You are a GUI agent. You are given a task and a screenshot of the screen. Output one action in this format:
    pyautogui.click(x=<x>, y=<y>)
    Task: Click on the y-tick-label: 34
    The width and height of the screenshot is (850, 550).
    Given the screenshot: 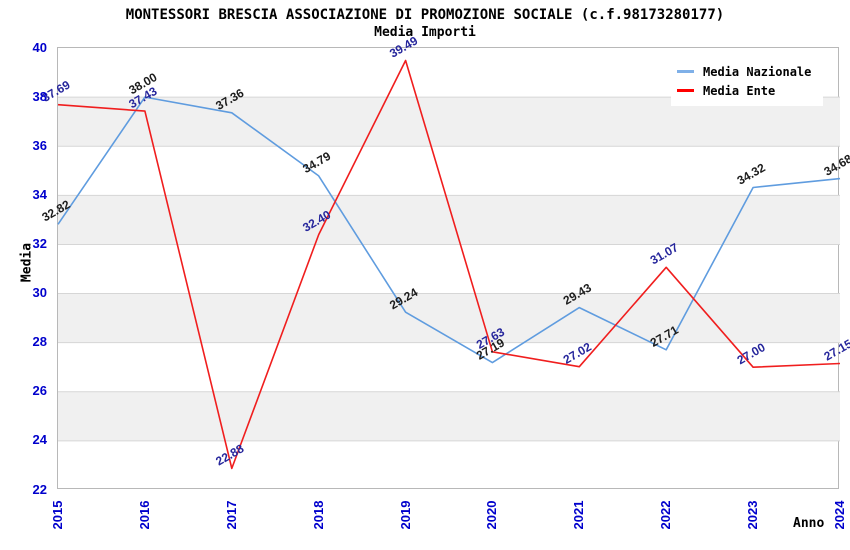 What is the action you would take?
    pyautogui.click(x=39, y=194)
    